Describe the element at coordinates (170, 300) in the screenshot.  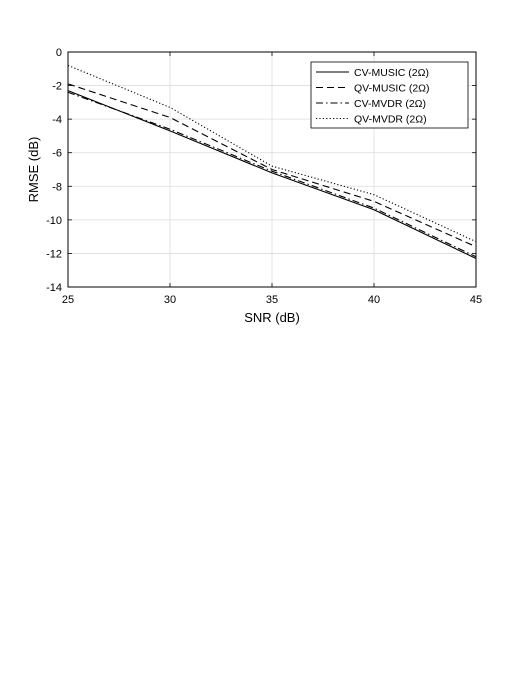
I see `x-tick-label: 30` at that location.